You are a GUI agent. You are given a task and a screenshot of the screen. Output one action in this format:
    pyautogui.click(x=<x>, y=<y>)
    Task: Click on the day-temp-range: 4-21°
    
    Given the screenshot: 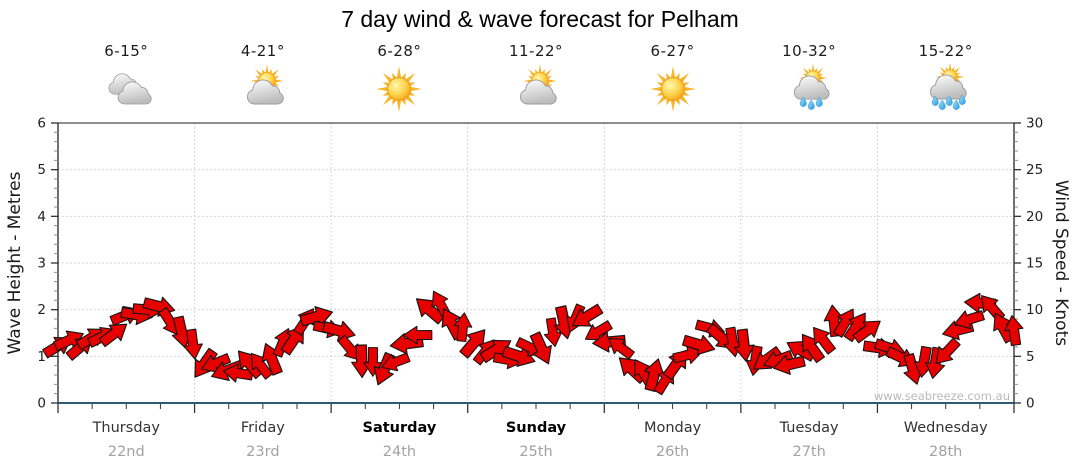 What is the action you would take?
    pyautogui.click(x=263, y=51)
    